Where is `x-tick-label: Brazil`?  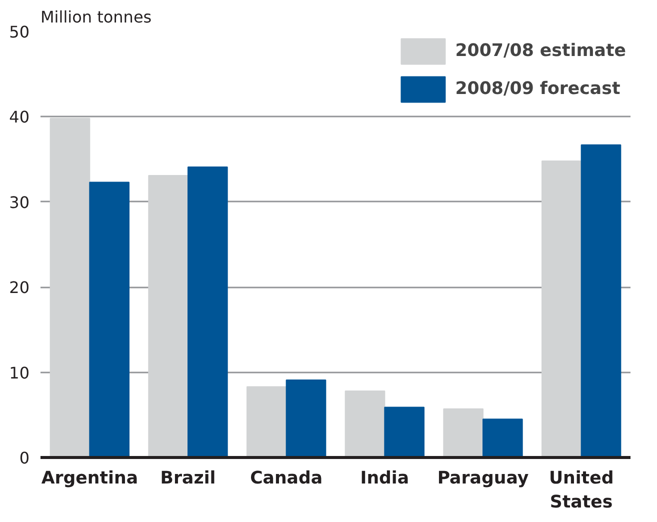
x-tick-label: Brazil is located at coordinates (188, 478).